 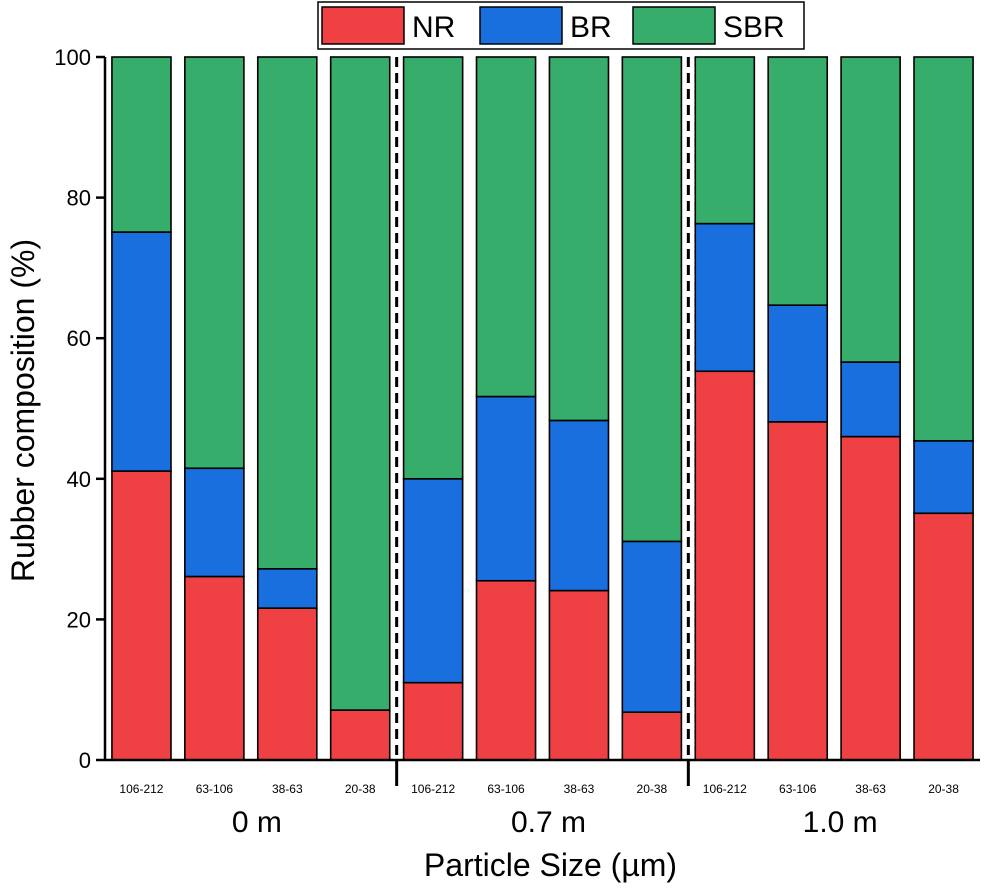 What do you see at coordinates (652, 789) in the screenshot?
I see `x-tick-label-7: 20-38` at bounding box center [652, 789].